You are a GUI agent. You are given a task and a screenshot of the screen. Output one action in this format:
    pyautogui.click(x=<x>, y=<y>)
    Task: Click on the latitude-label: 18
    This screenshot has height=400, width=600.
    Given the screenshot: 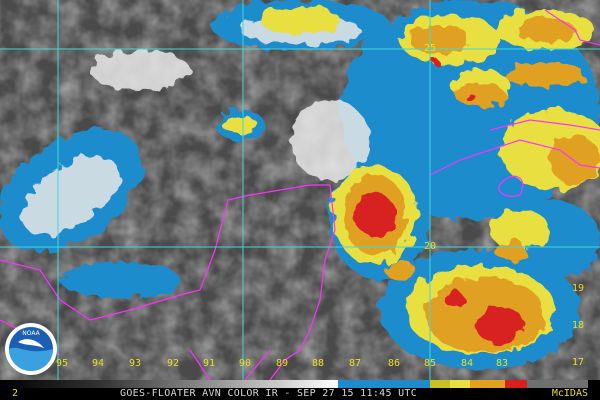 What is the action you would take?
    pyautogui.click(x=578, y=325)
    